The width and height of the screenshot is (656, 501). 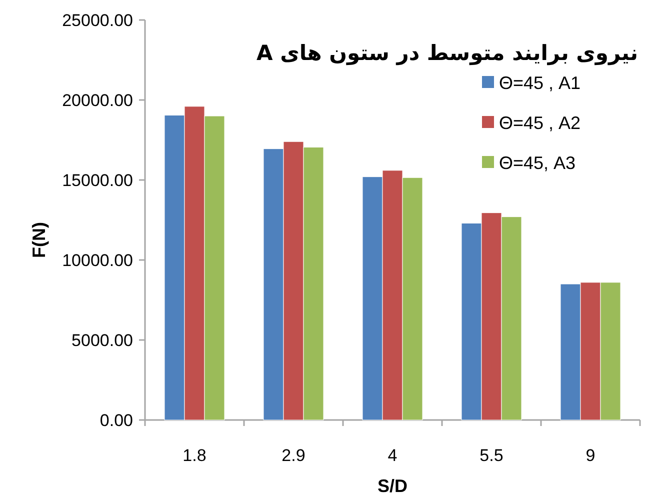 What do you see at coordinates (102, 340) in the screenshot?
I see `y-tick-label: 5000.00` at bounding box center [102, 340].